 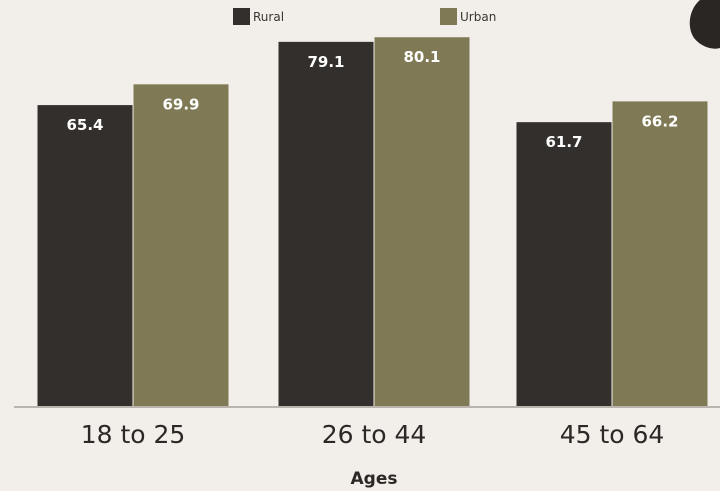 I want to click on legend-label-rural: Rural, so click(x=268, y=17).